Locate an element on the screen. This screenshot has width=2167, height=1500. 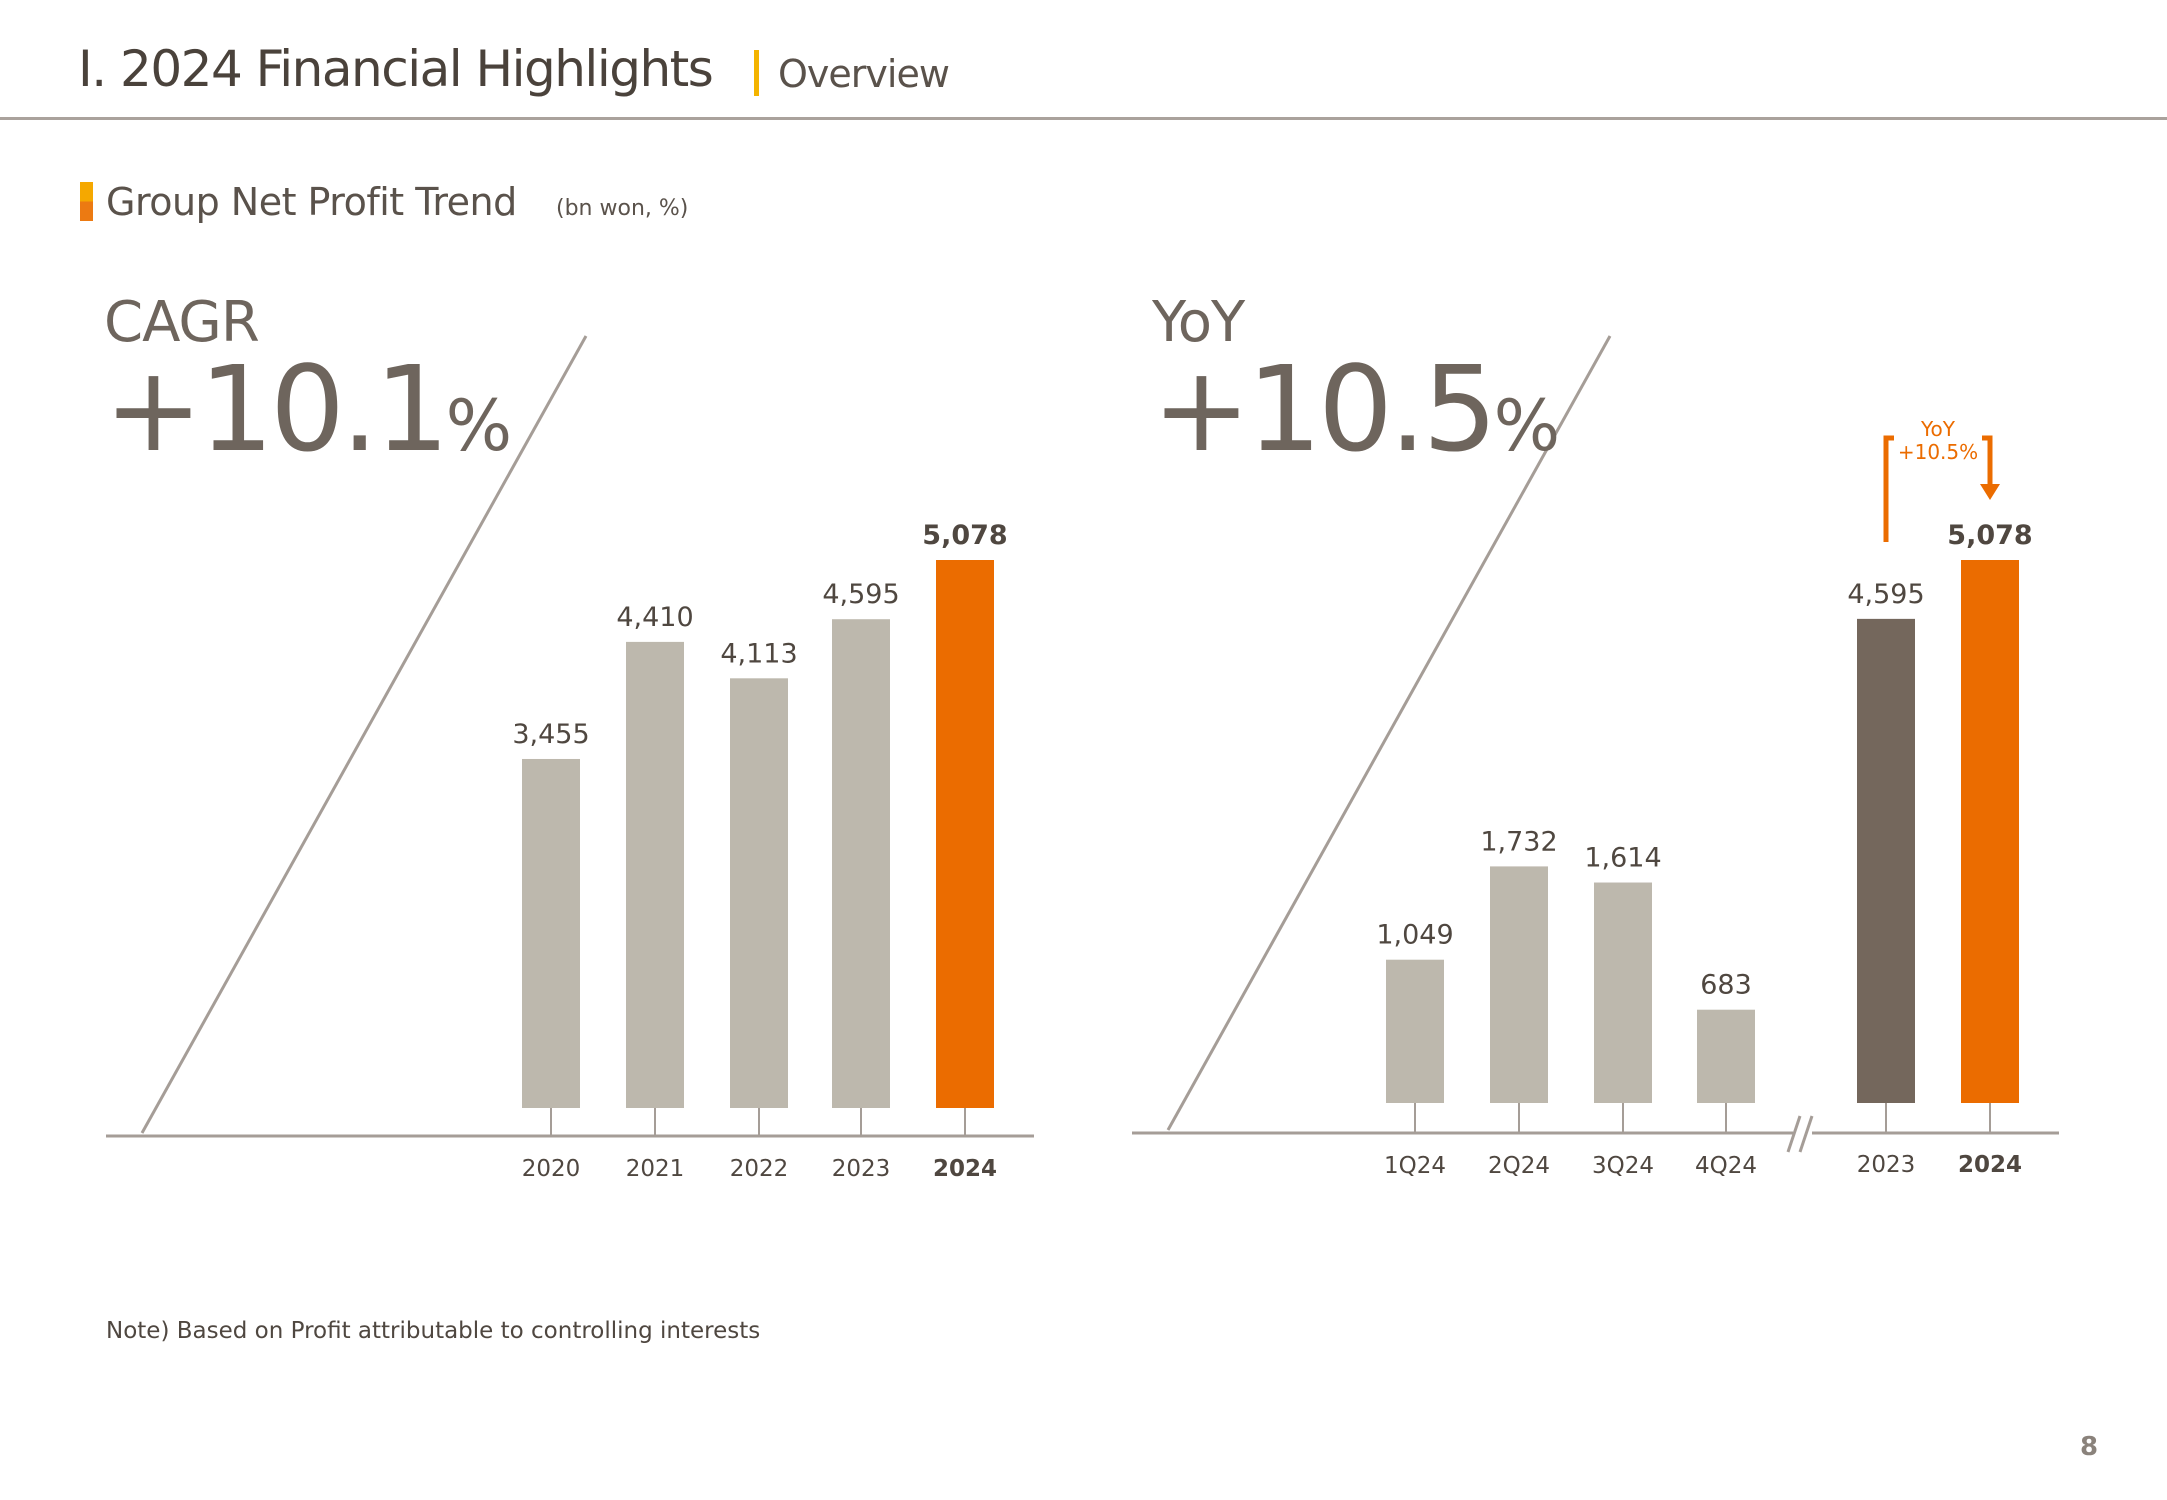
section-unit: (bn won, %) is located at coordinates (622, 208).